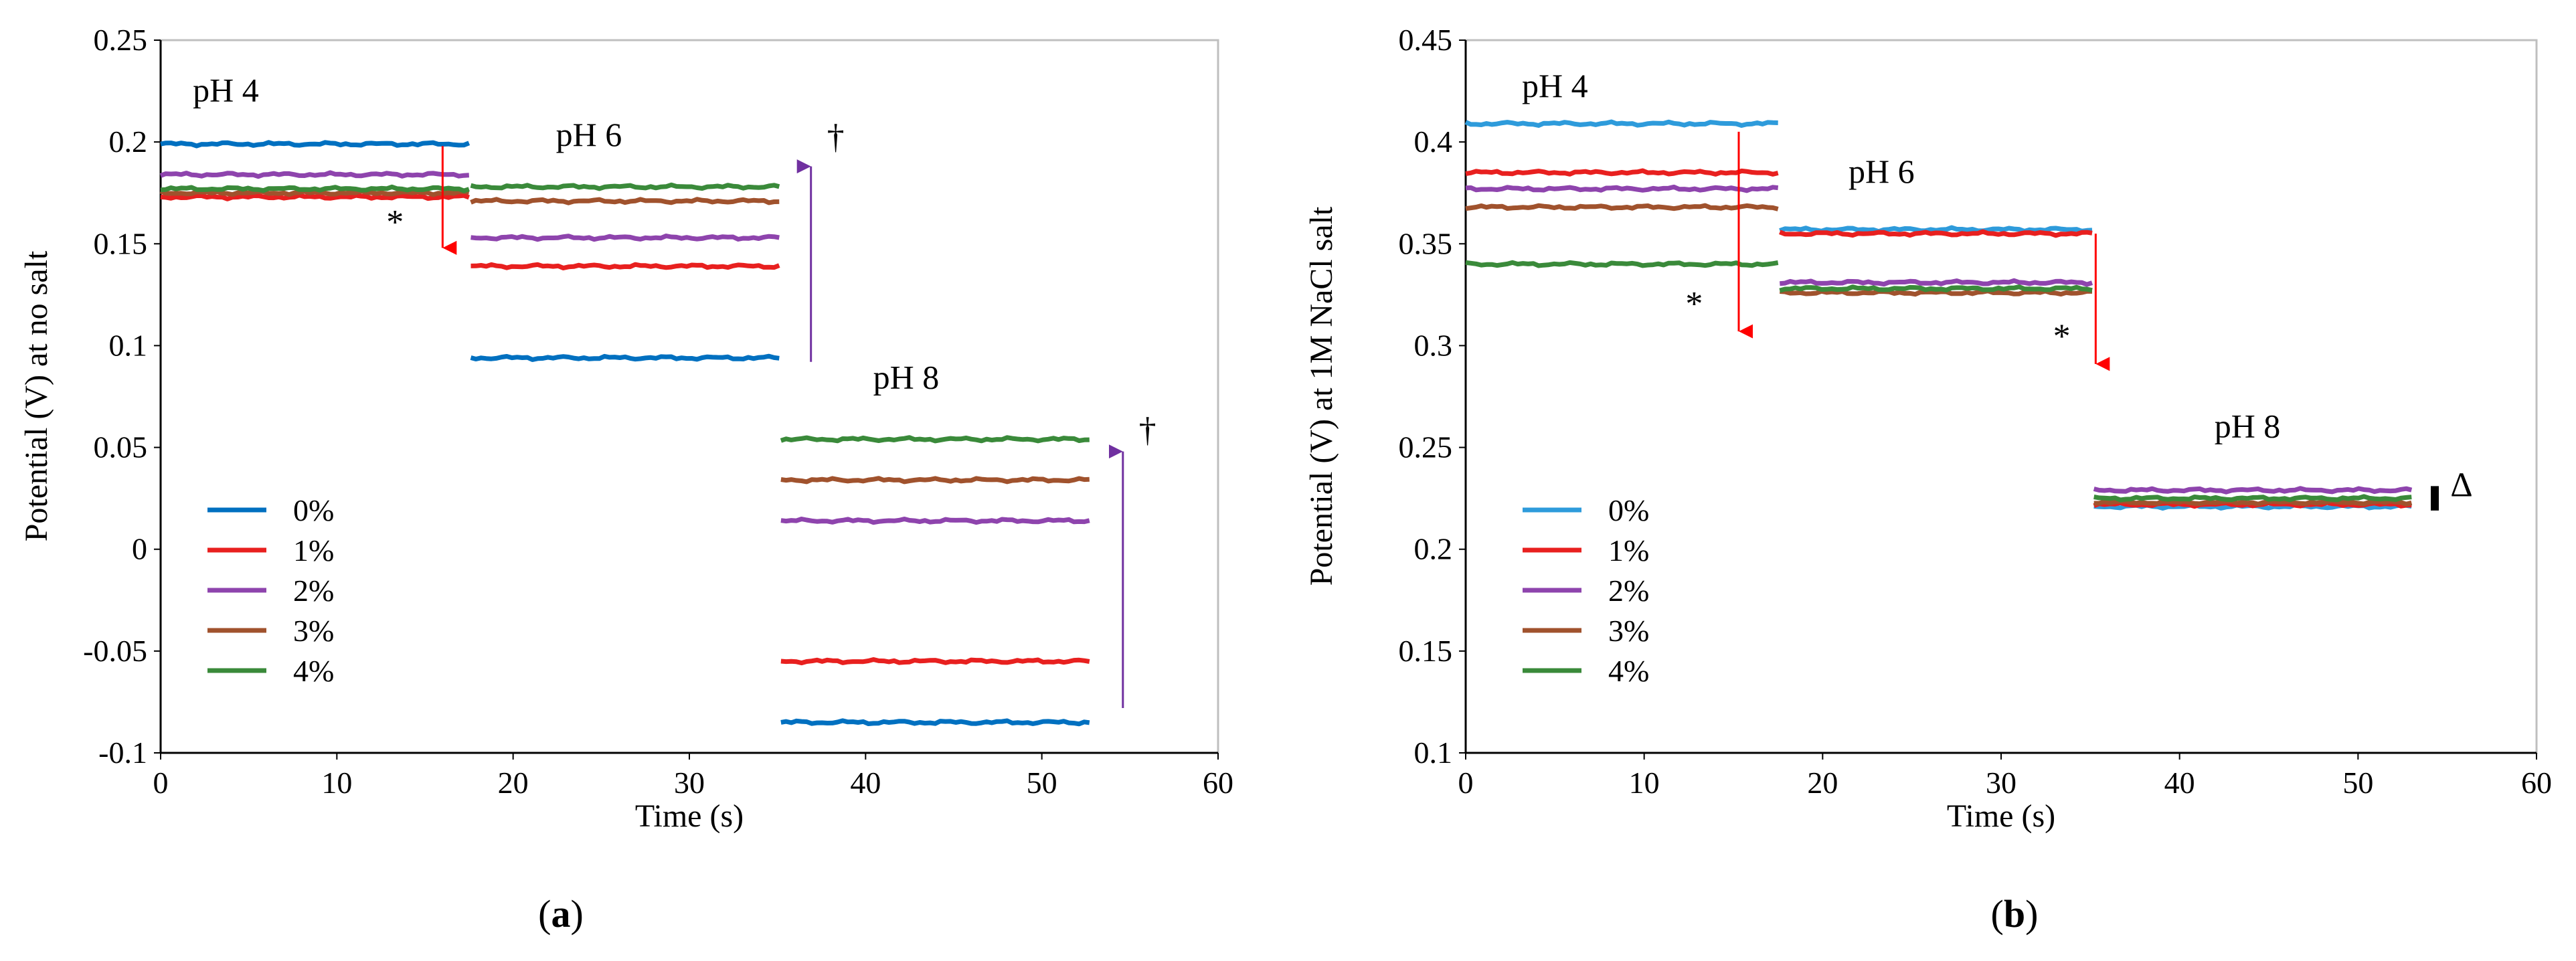  I want to click on panel-b-legend-label-3pct: 3%, so click(1628, 631).